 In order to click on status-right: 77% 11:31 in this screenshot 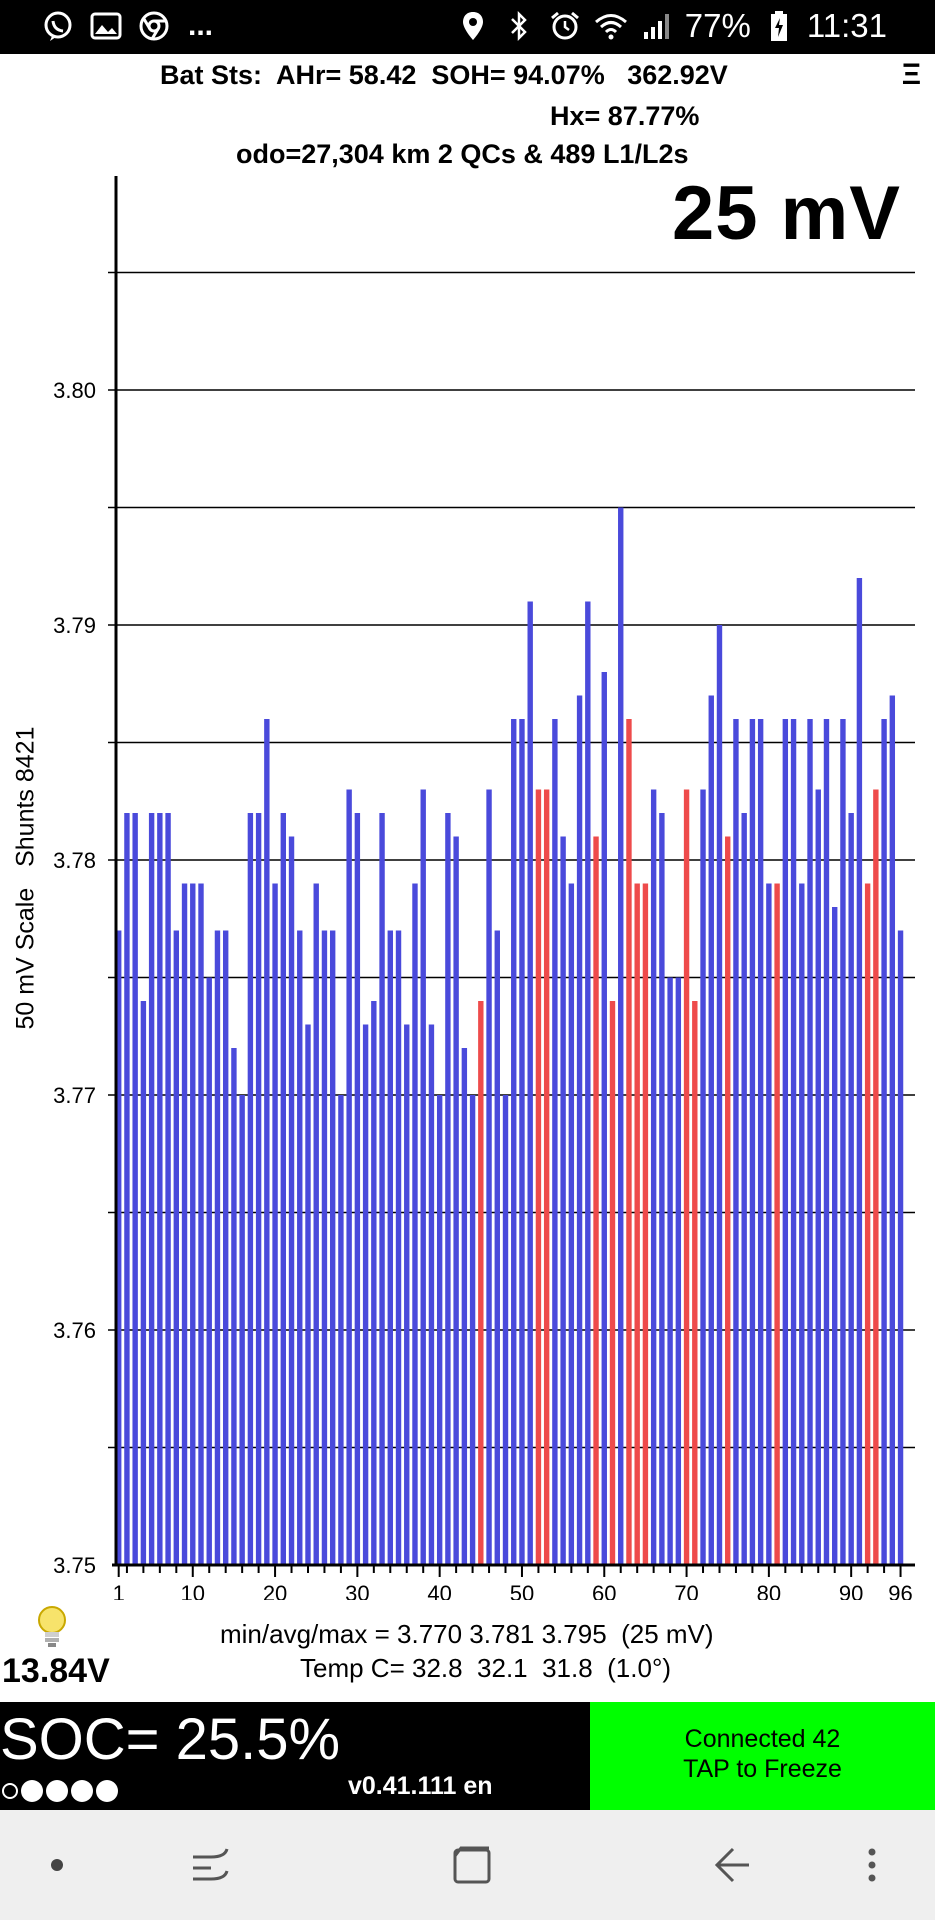, I will do `click(671, 26)`.